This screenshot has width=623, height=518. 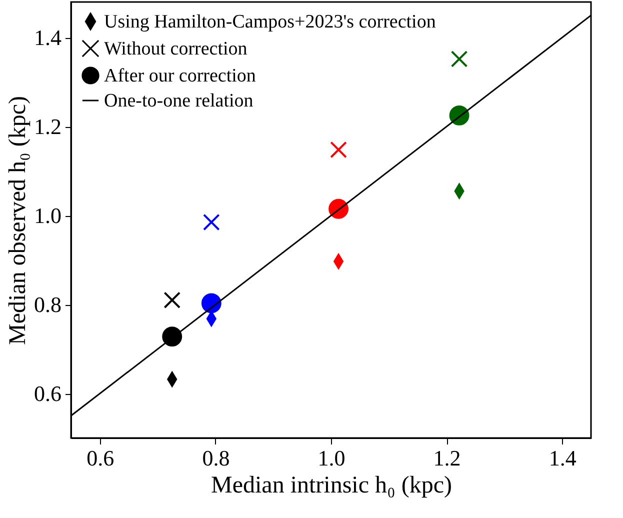 I want to click on y-tick-label: 1.2, so click(x=48, y=127).